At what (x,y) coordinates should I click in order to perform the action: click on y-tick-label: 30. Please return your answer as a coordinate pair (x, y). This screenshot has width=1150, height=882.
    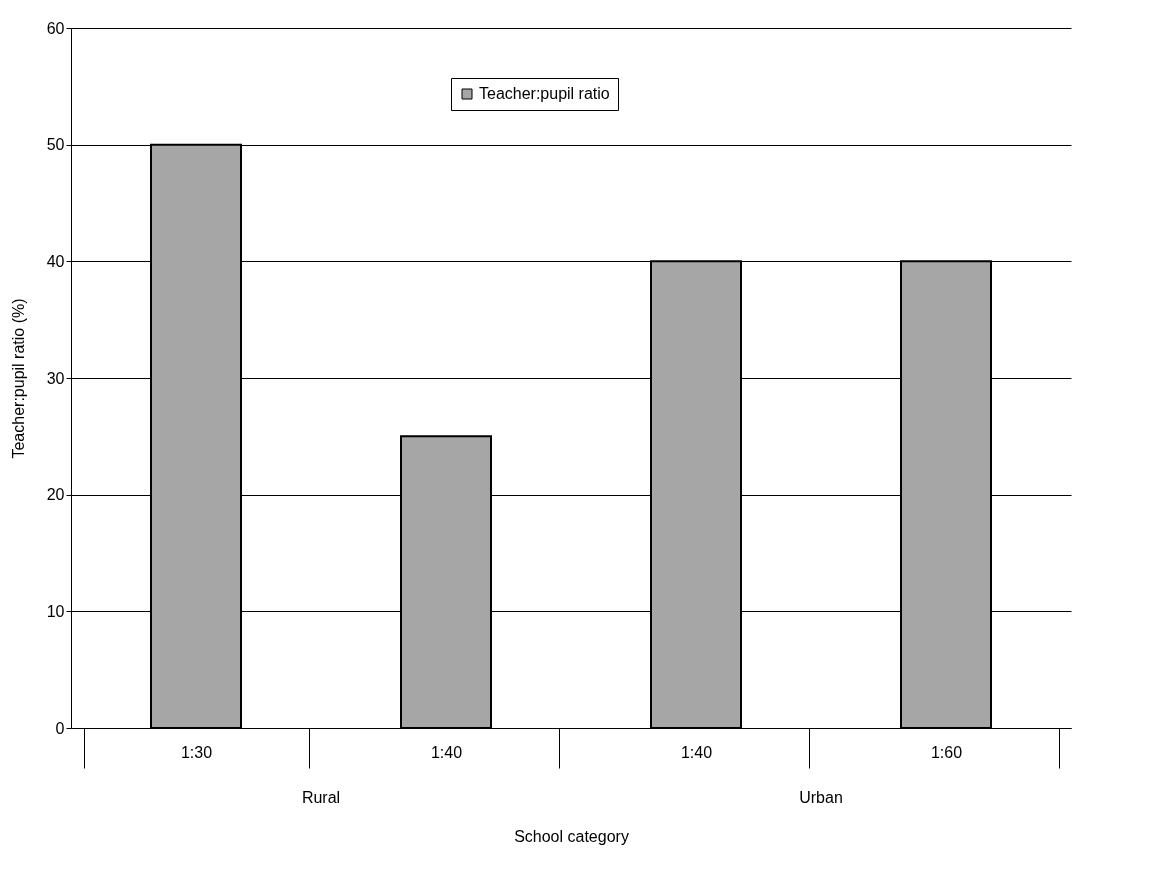
    Looking at the image, I should click on (55, 378).